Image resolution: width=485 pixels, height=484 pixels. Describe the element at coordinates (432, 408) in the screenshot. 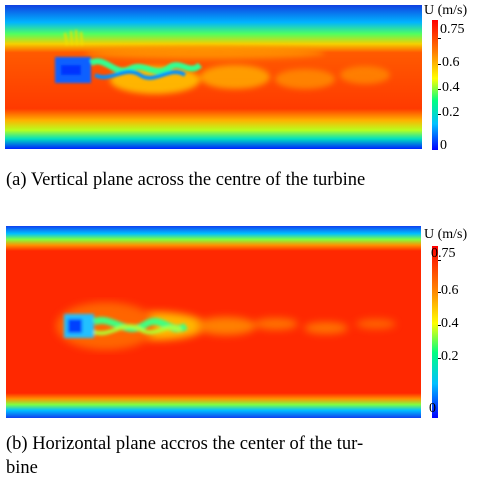

I see `colorbar-b-tick: 0` at that location.